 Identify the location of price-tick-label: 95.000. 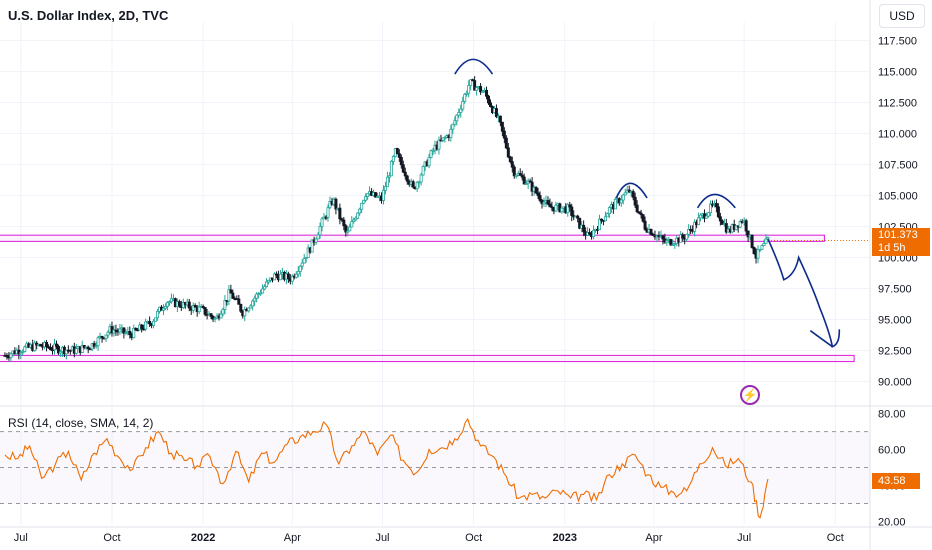
(895, 320).